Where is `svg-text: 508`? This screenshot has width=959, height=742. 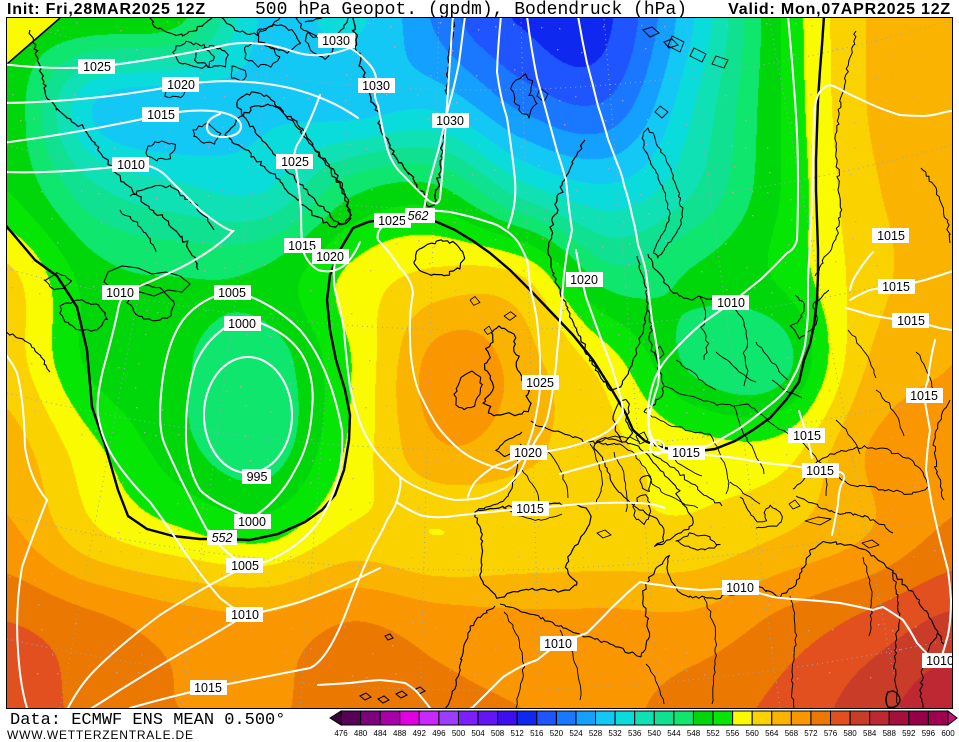
svg-text: 508 is located at coordinates (498, 733).